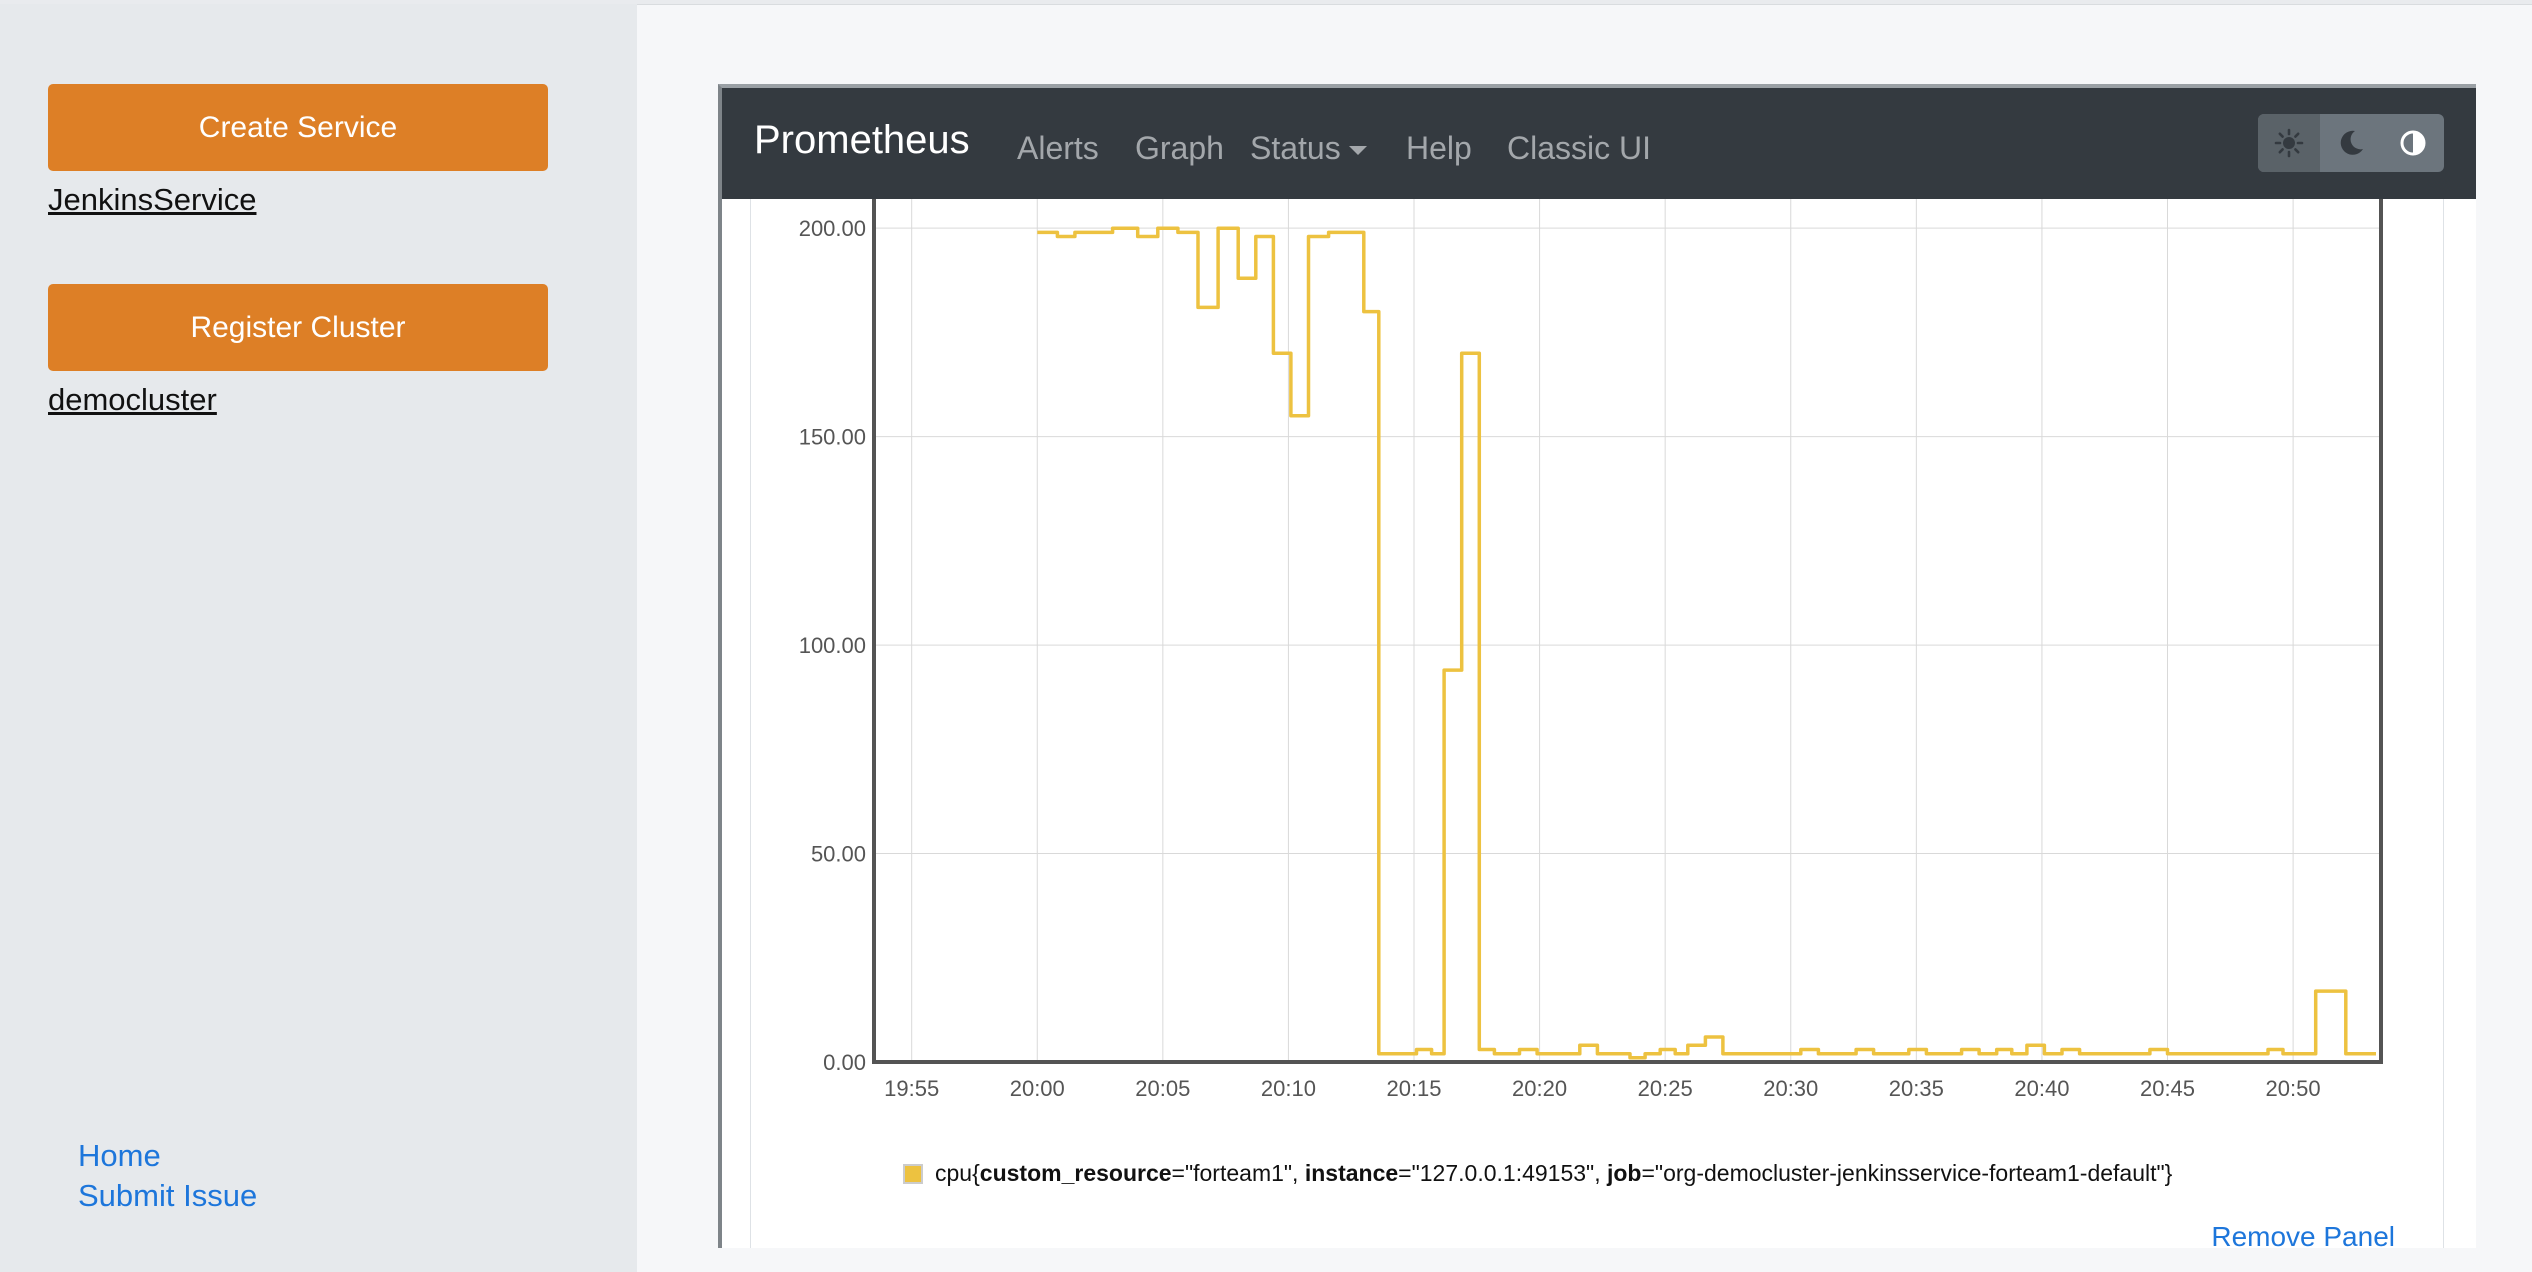 This screenshot has height=1272, width=2532. Describe the element at coordinates (1502, 1173) in the screenshot. I see `legend-label2-value: ="127.0.0.1:49153",` at that location.